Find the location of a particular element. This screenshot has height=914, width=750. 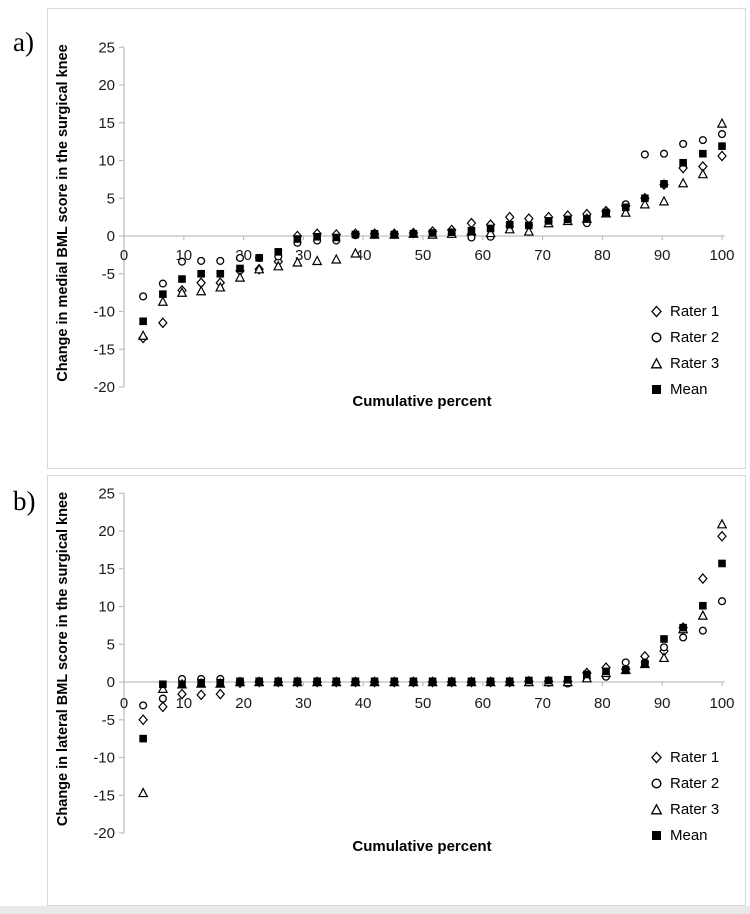

legend-label: Rater 2 is located at coordinates (695, 337).